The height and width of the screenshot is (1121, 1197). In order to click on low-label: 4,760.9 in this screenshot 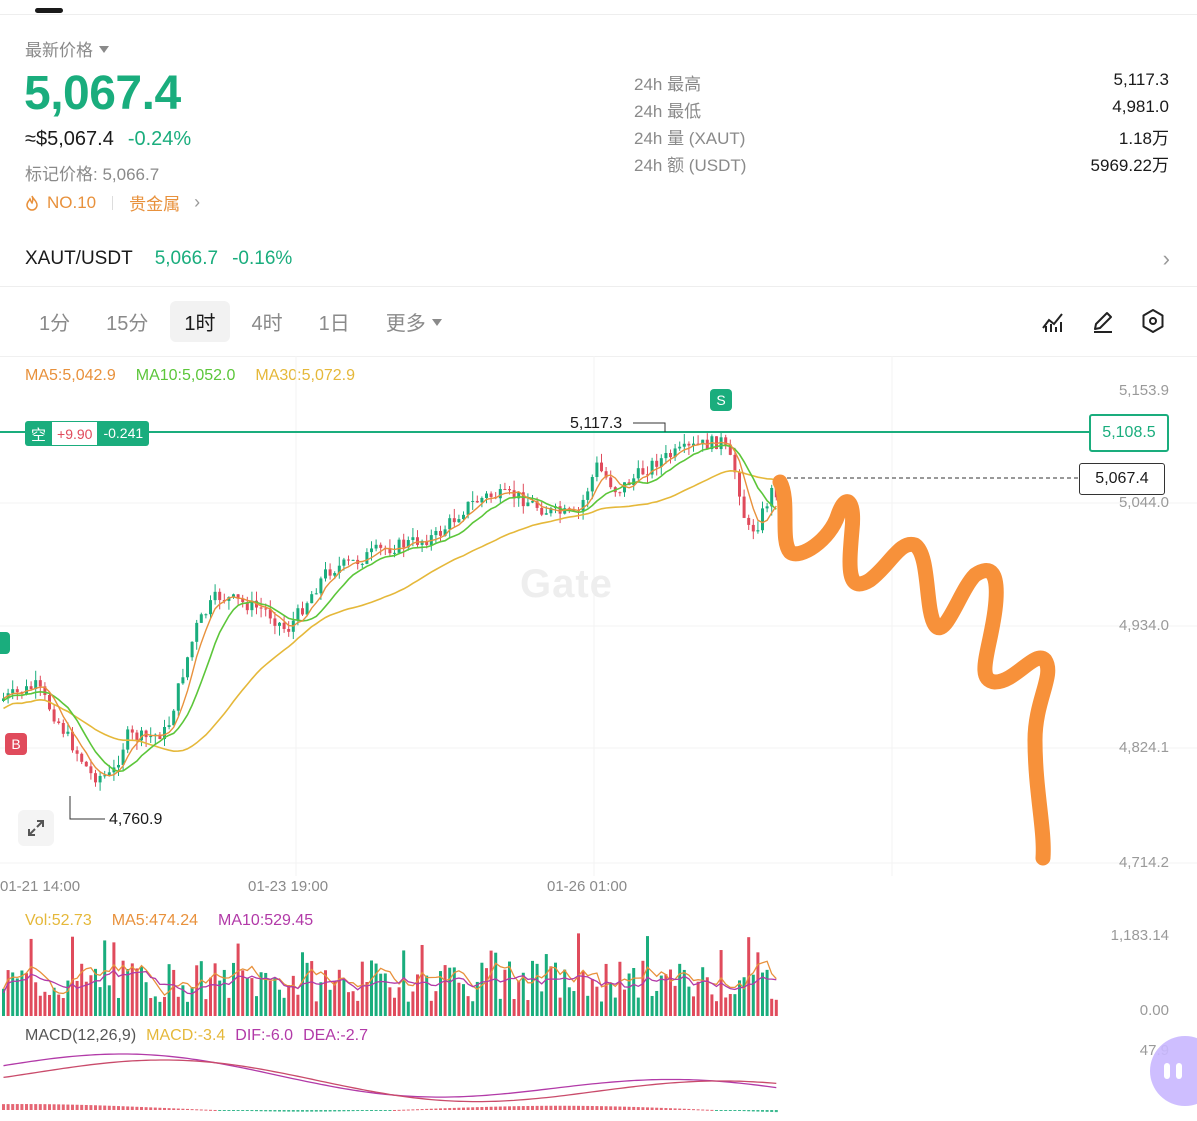, I will do `click(136, 819)`.